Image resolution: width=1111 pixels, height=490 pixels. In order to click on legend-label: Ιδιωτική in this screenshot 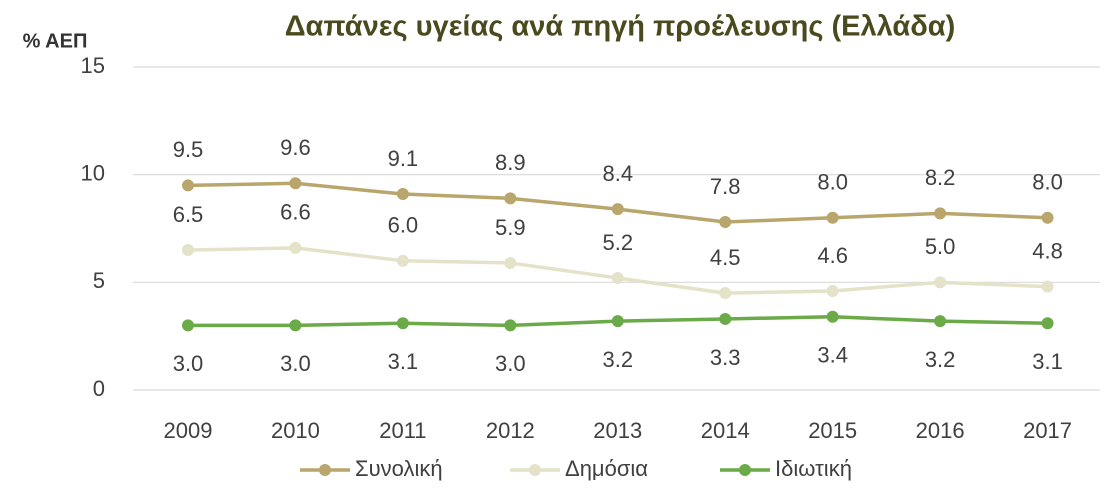, I will do `click(813, 468)`.